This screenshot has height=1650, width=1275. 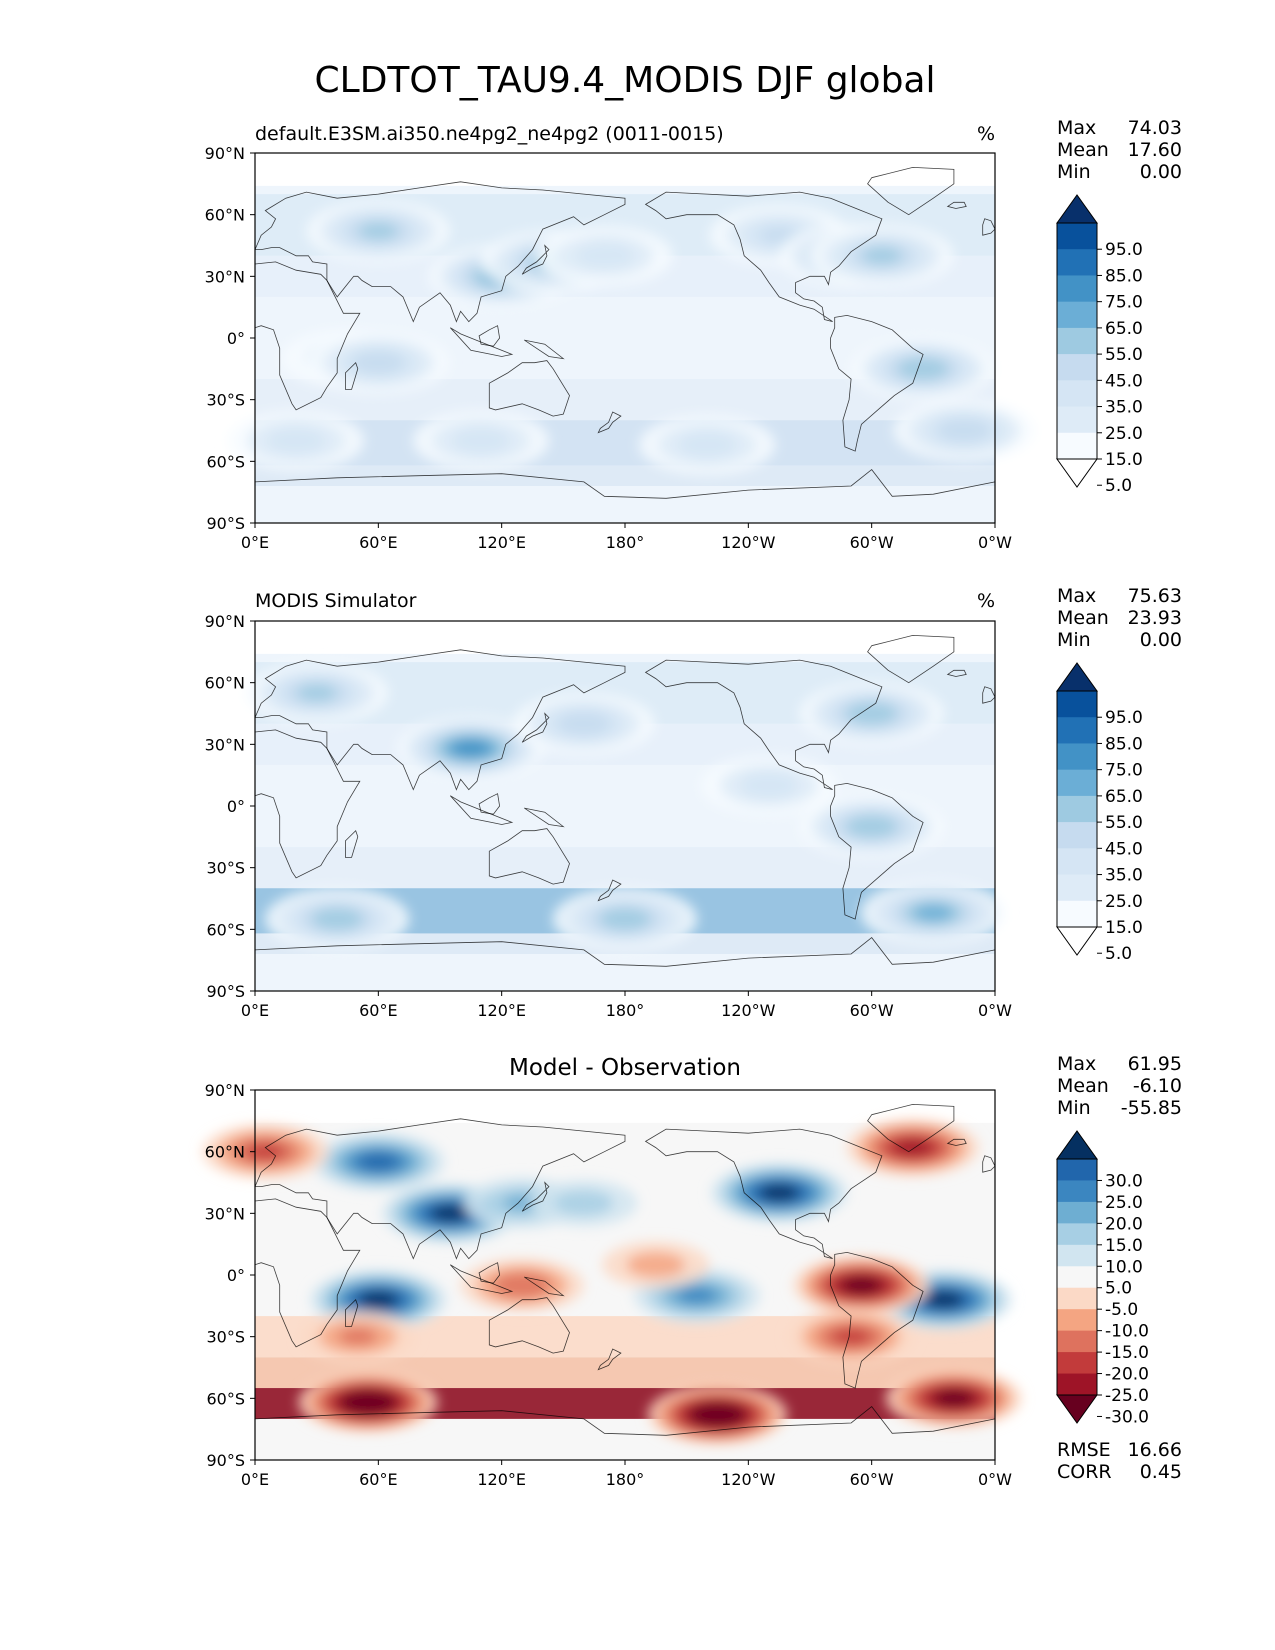 What do you see at coordinates (872, 1010) in the screenshot?
I see `x-tick-label: 60°W` at bounding box center [872, 1010].